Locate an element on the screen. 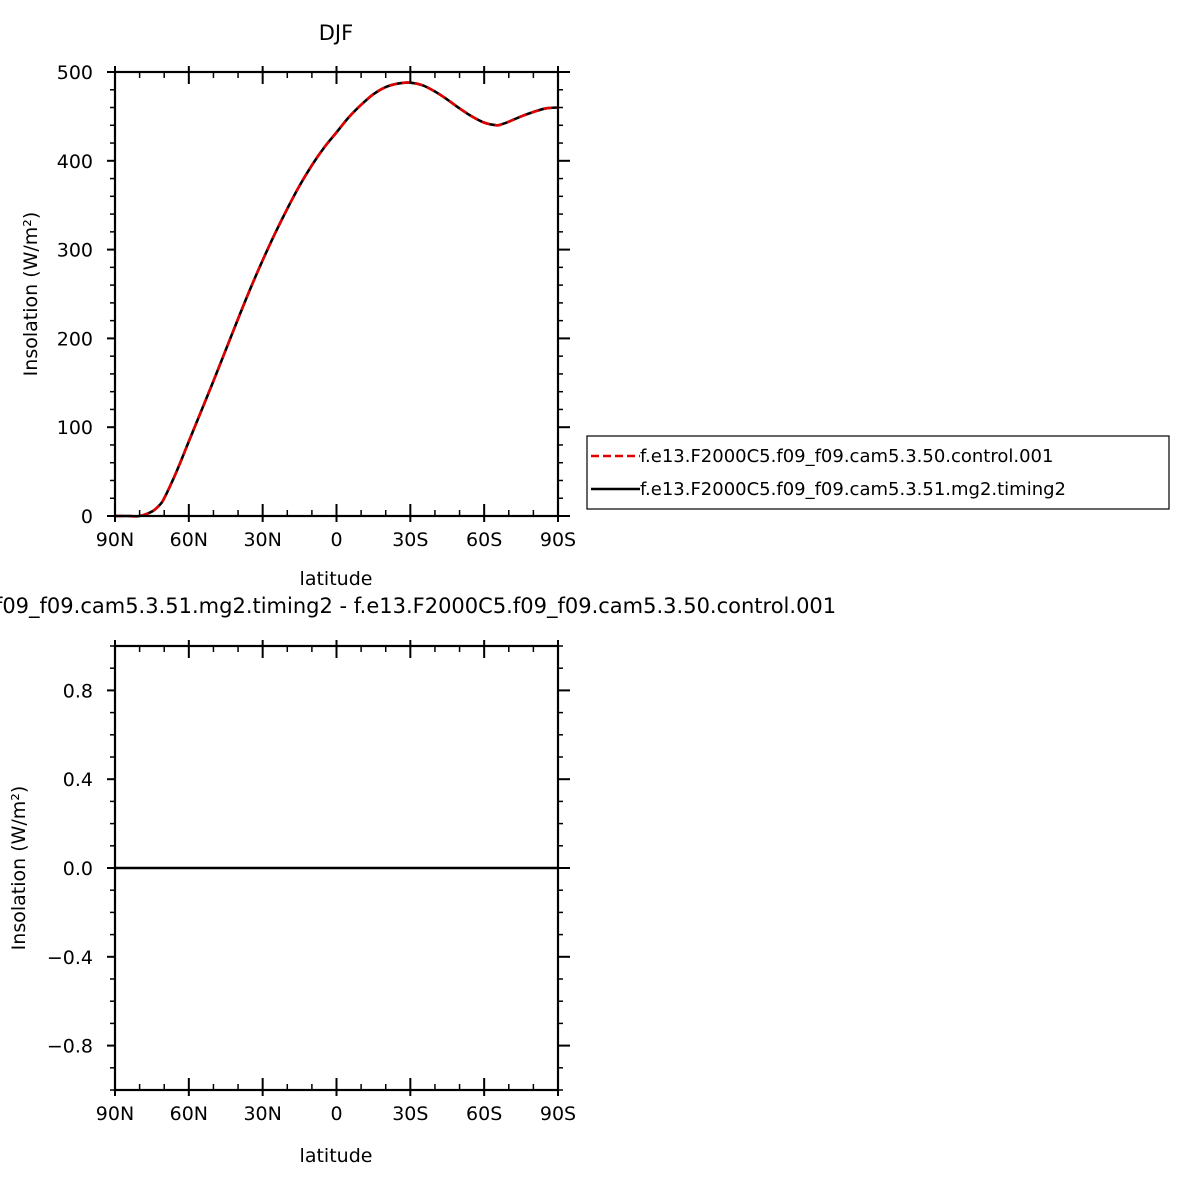 Image resolution: width=1185 pixels, height=1185 pixels. bottom-x-tick-label: 30S is located at coordinates (410, 1114).